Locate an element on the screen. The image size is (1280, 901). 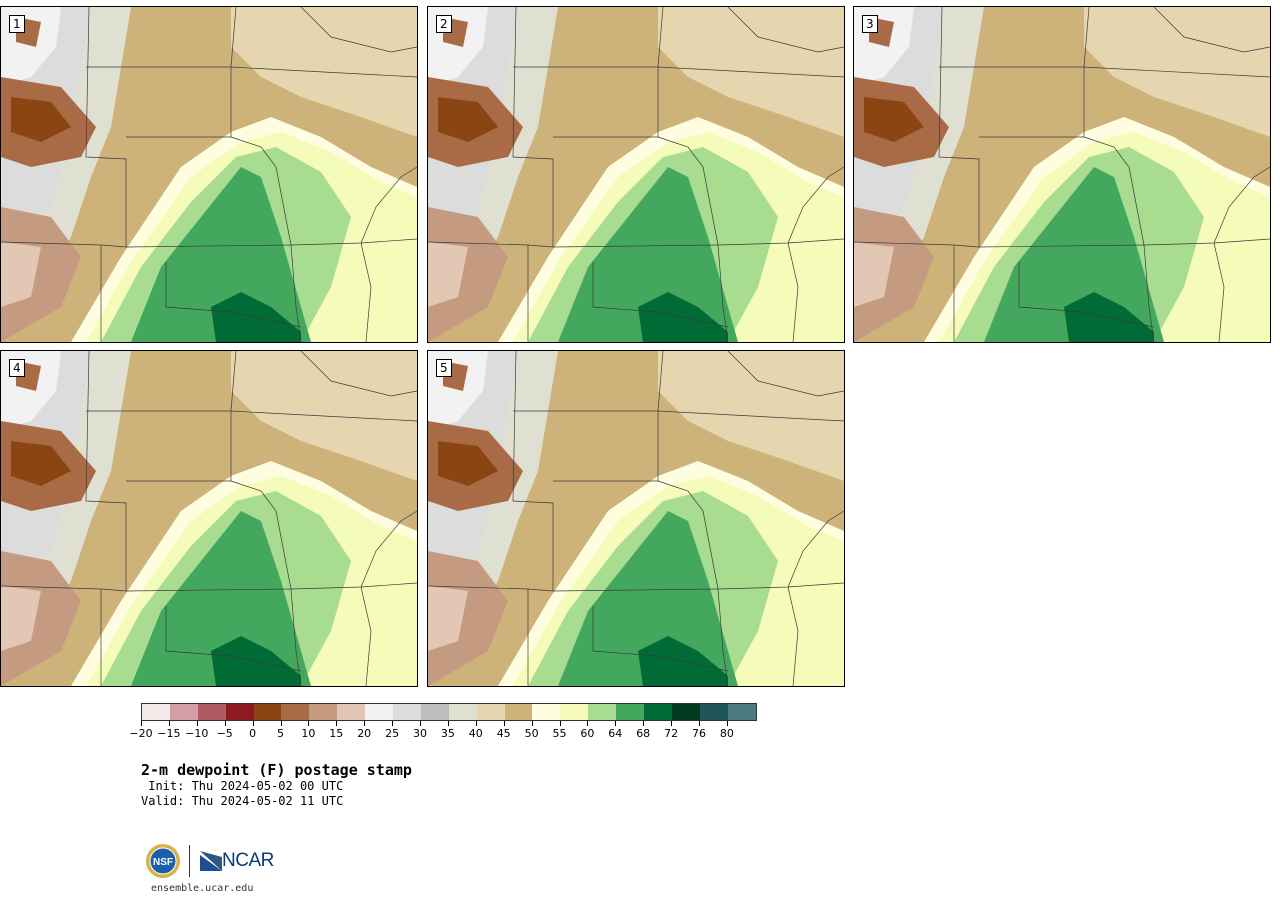
colorbar-tick-label: 55 is located at coordinates (559, 733).